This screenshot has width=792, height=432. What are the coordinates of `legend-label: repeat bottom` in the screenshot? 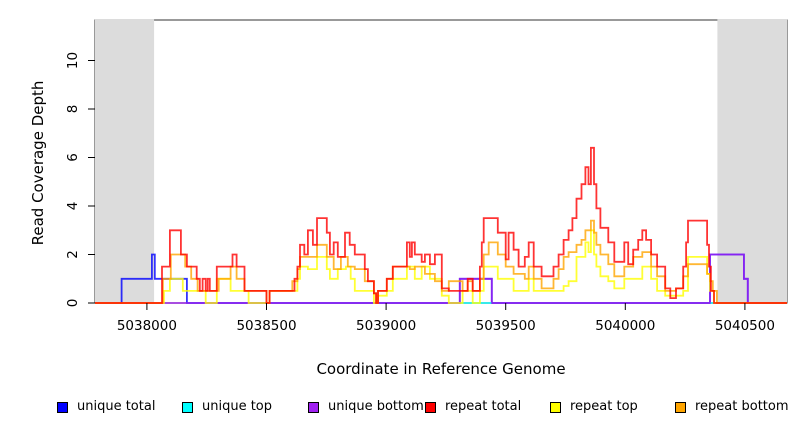 It's located at (742, 406).